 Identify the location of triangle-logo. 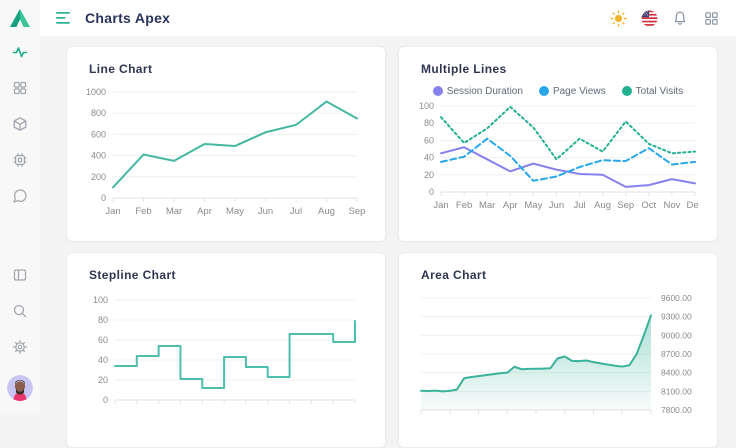
(20, 18).